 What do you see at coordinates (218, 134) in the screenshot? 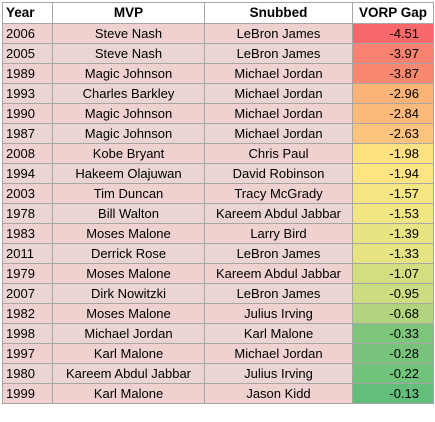
I see `table-row: 1987 Magic Johnson Michael Jordan -2.63` at bounding box center [218, 134].